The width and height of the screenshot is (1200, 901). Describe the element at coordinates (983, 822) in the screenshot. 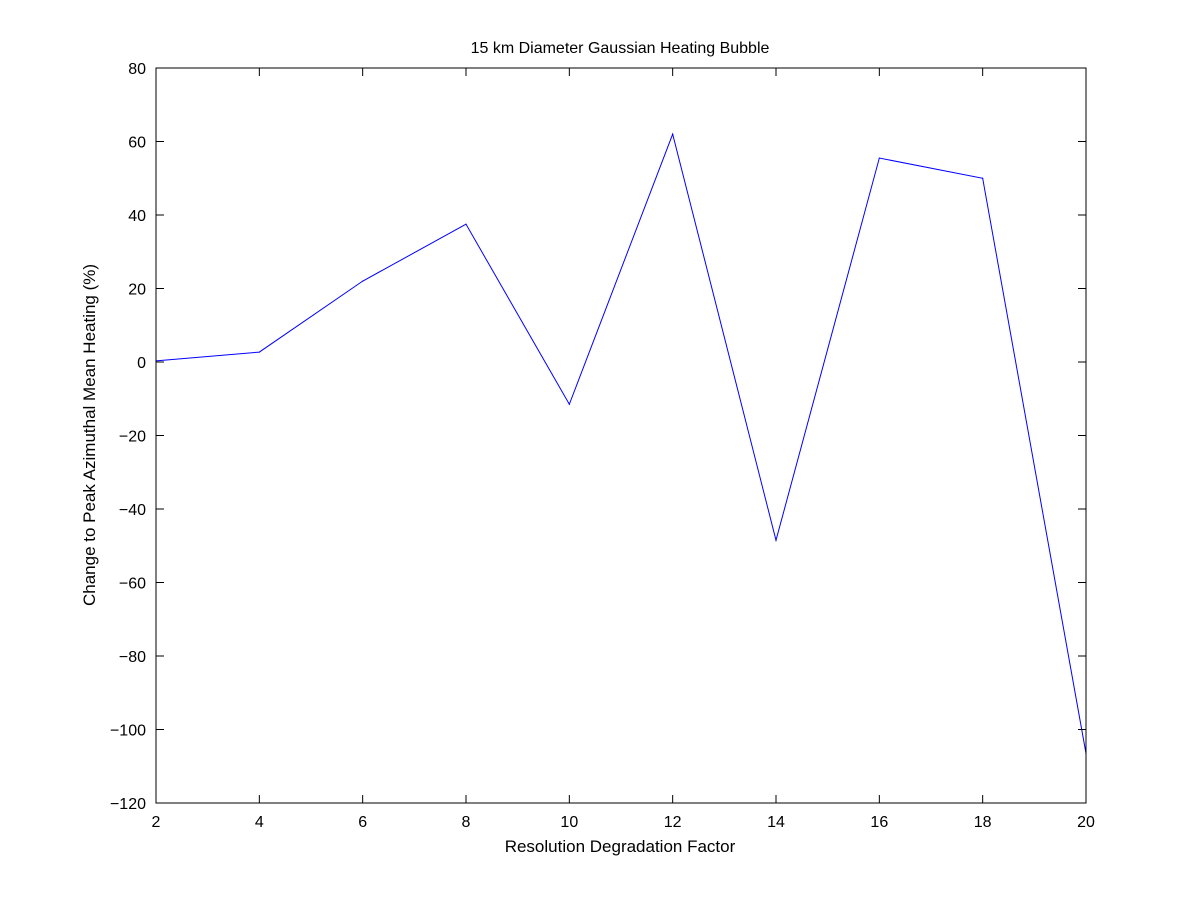

I see `x-tick-label: 18` at that location.